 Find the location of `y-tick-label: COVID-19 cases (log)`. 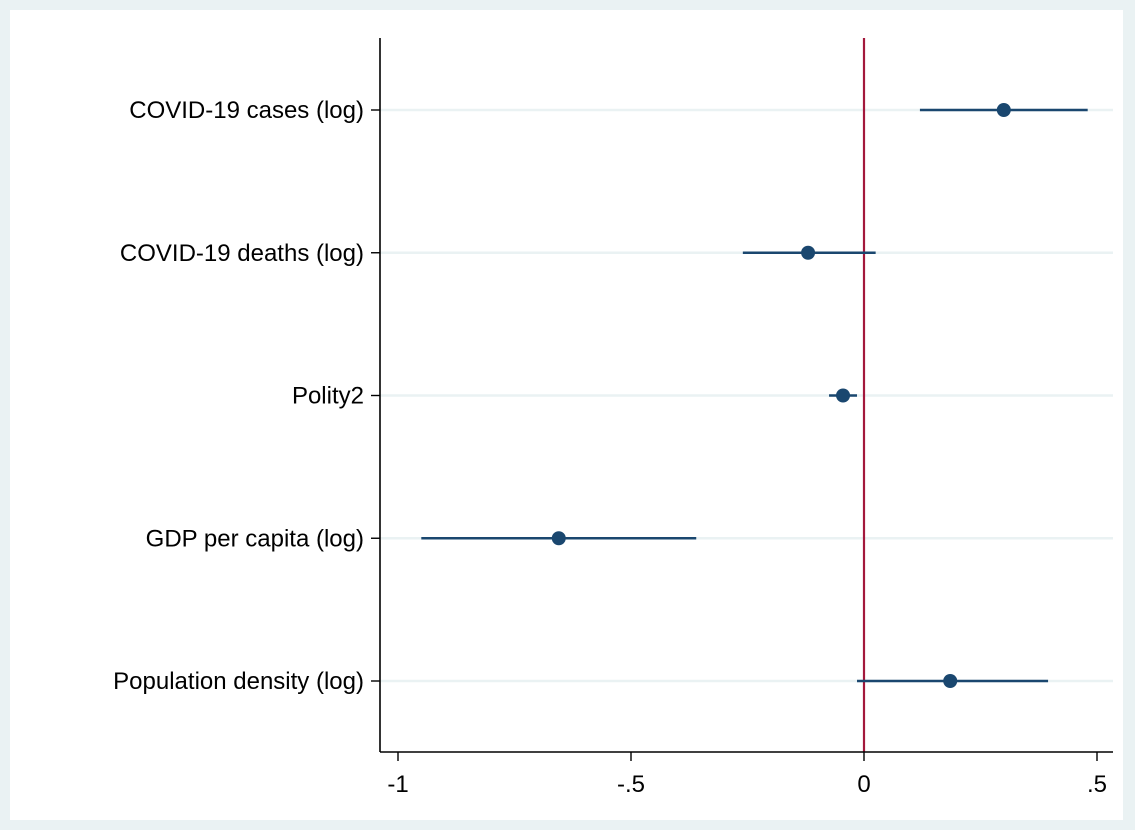

y-tick-label: COVID-19 cases (log) is located at coordinates (246, 110).